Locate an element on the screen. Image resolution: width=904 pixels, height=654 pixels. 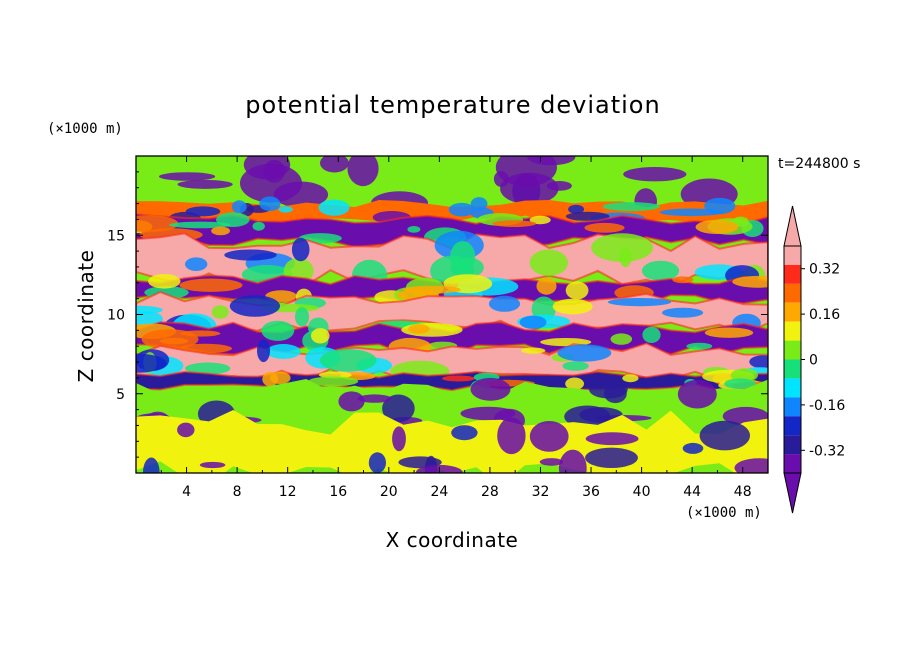
y-tick-label: 5 is located at coordinates (120, 395).